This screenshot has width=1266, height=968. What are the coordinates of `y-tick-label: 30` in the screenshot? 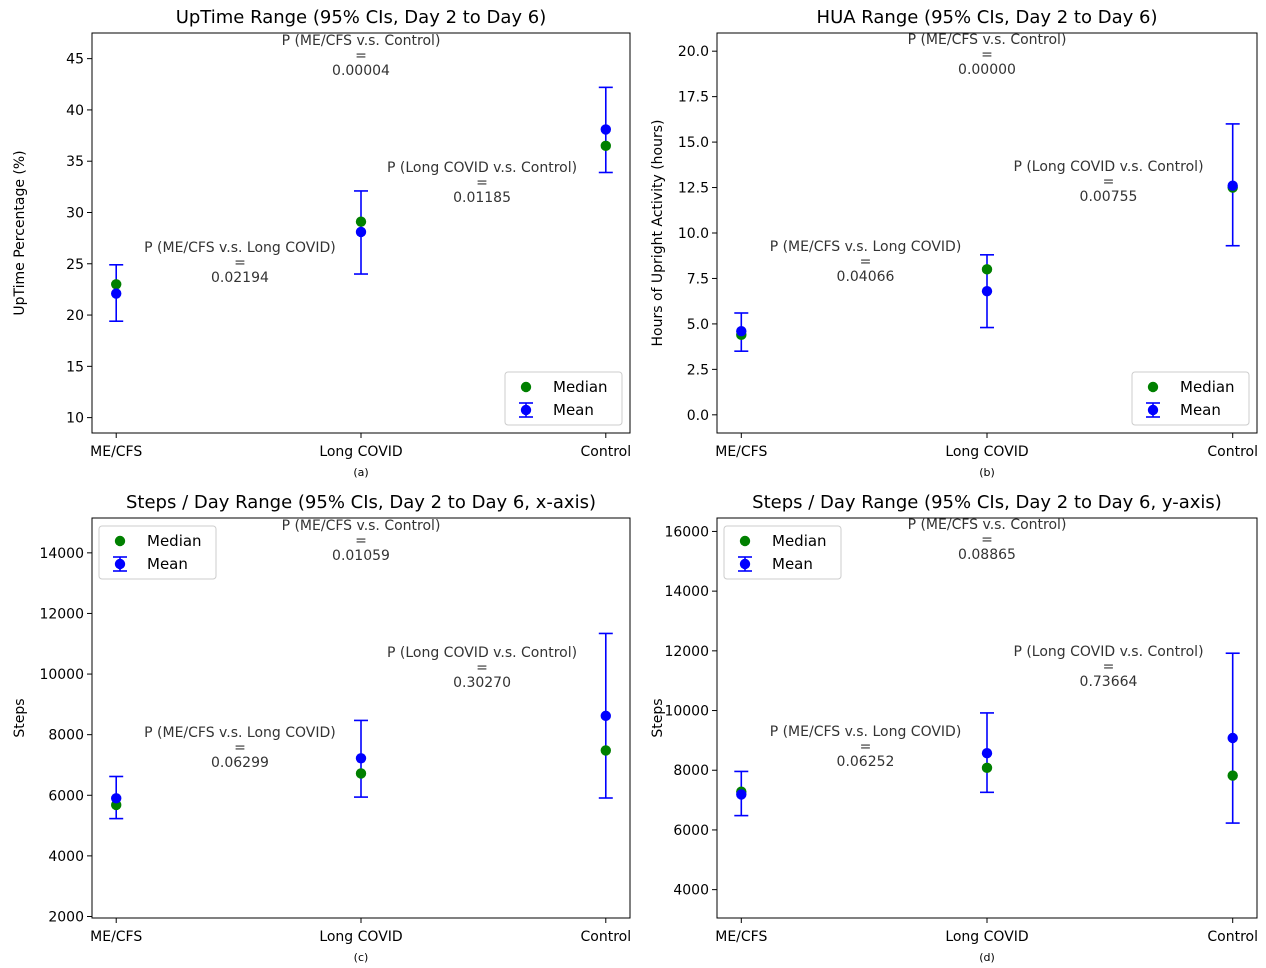 It's located at (75, 213).